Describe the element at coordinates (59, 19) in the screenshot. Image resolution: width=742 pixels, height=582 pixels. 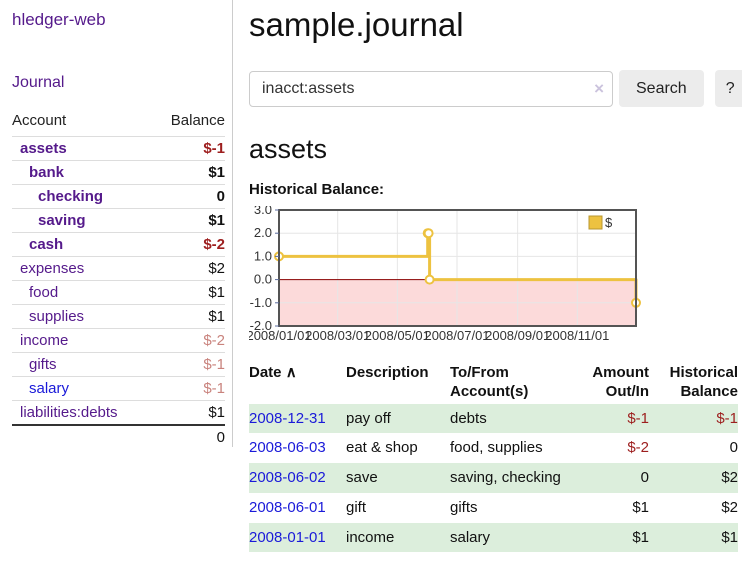
I see `app-title-link: hledger-web` at that location.